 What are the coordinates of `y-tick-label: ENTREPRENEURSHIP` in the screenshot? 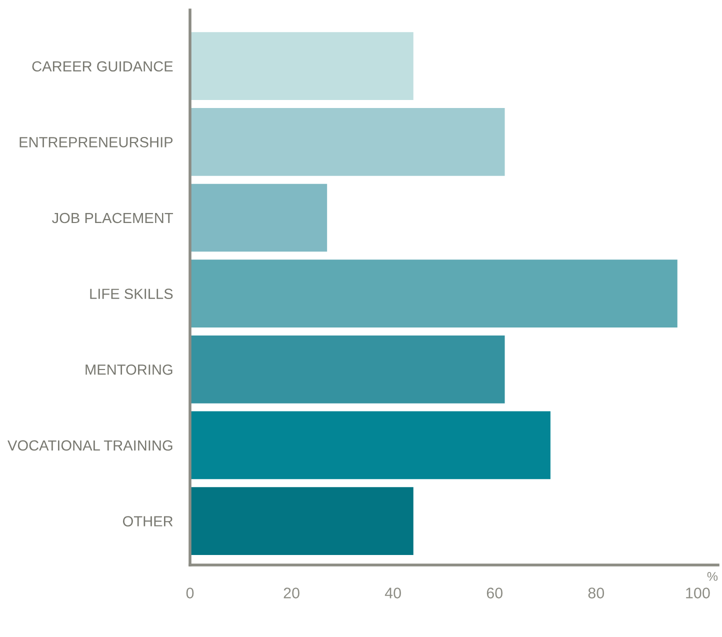 It's located at (96, 142).